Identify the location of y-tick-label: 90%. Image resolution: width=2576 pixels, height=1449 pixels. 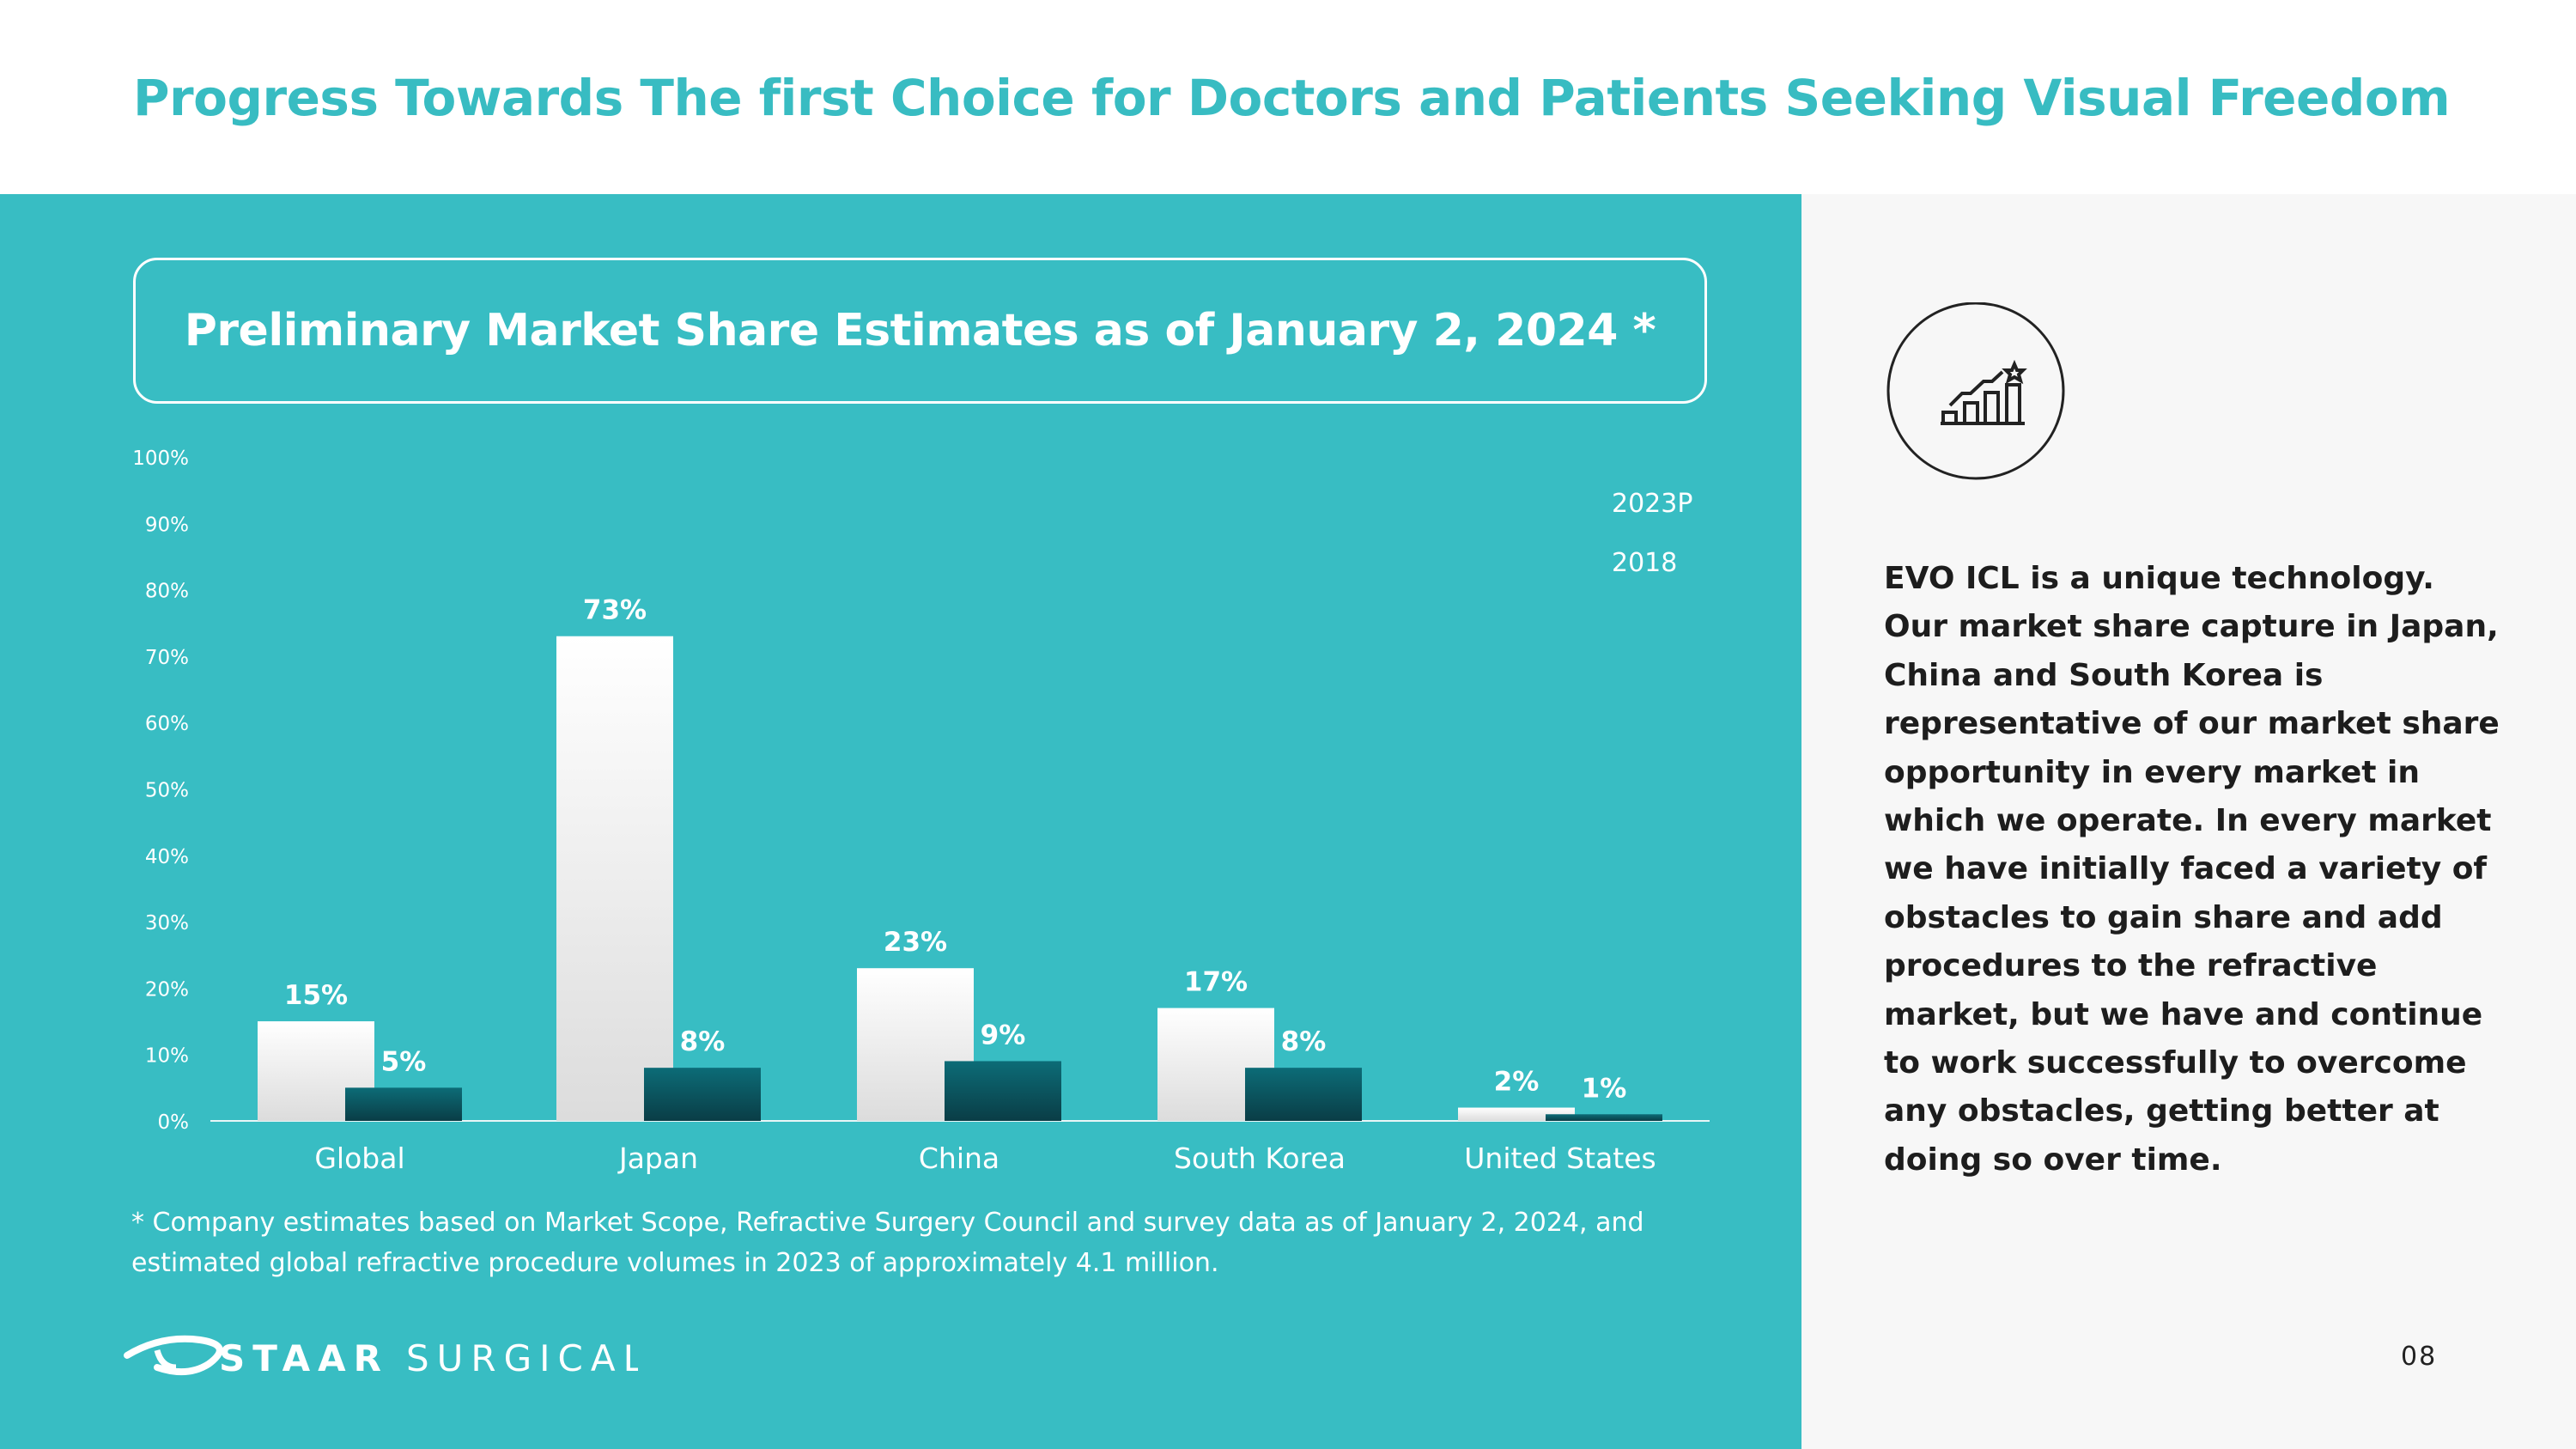
(167, 525).